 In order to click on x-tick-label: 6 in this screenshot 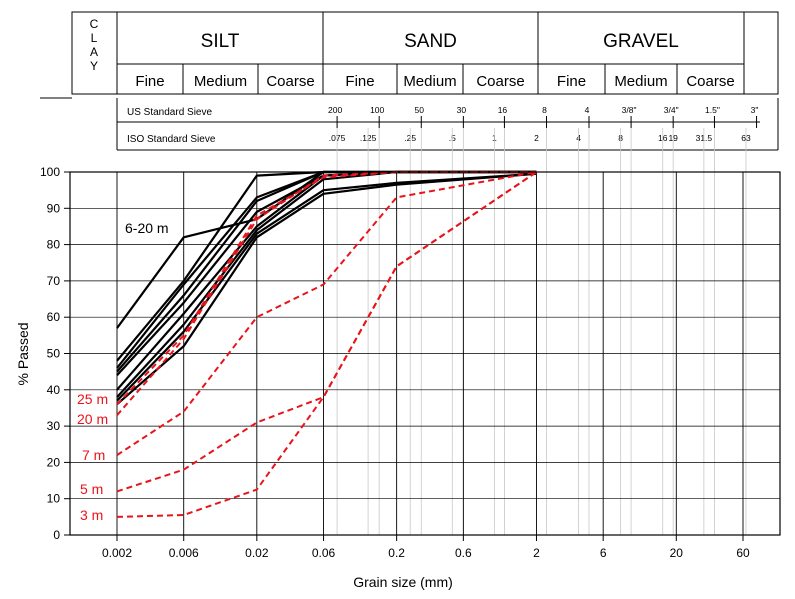, I will do `click(603, 553)`.